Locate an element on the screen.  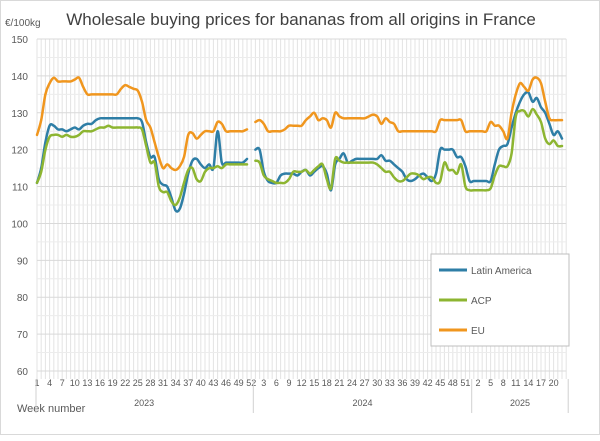
x-tick-label: 18 is located at coordinates (327, 383).